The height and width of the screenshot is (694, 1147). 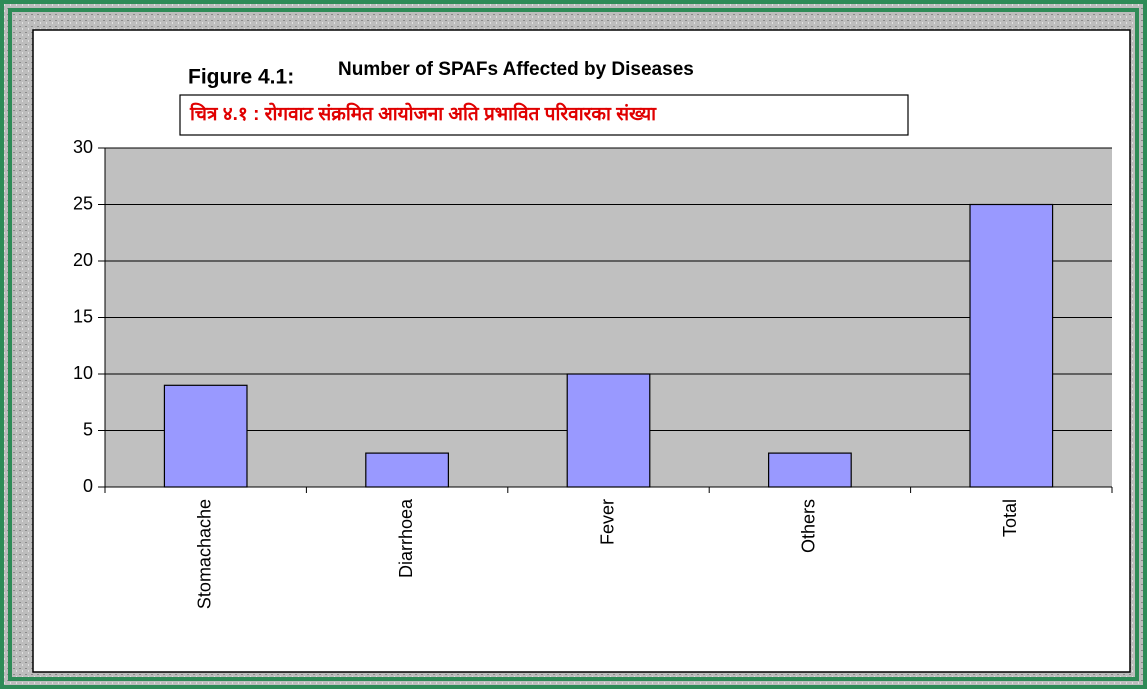 What do you see at coordinates (83, 147) in the screenshot?
I see `y-tick-label: 30` at bounding box center [83, 147].